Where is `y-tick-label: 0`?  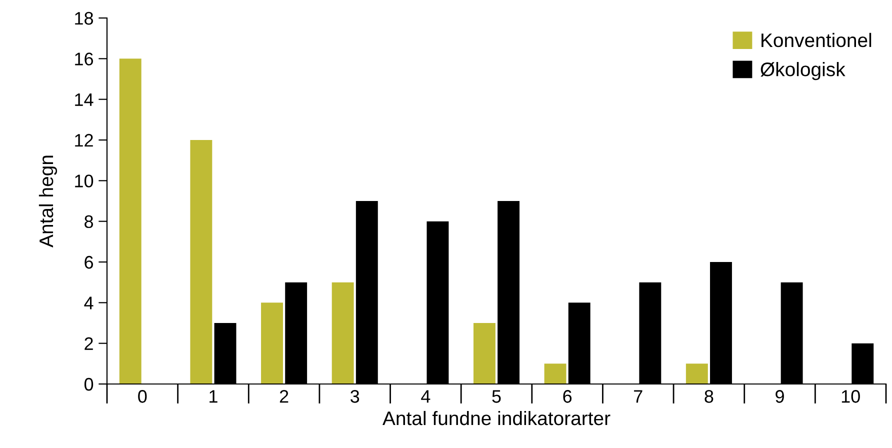 y-tick-label: 0 is located at coordinates (89, 384).